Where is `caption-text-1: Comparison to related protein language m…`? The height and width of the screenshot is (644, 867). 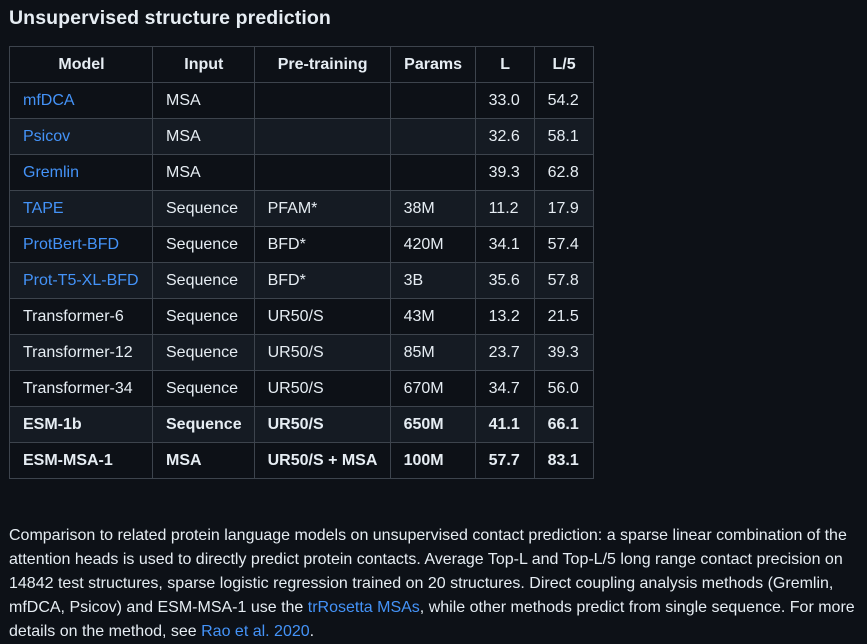
caption-text-1: Comparison to related protein language m… is located at coordinates (428, 571).